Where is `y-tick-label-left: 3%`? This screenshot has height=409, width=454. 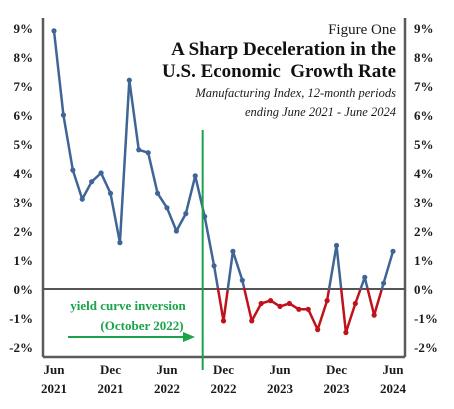
y-tick-label-left: 3% is located at coordinates (24, 202).